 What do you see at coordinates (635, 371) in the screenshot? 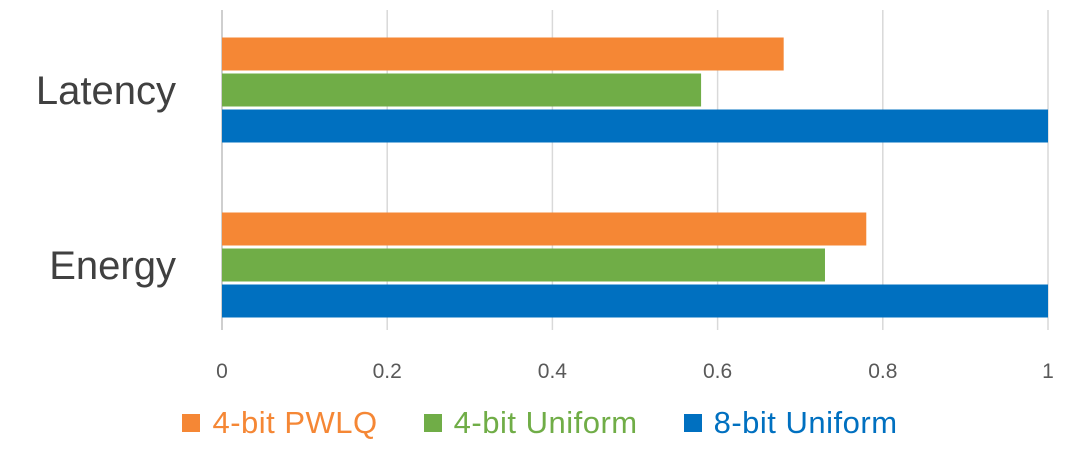
I see `x-tick-labels: 0 0.2 0.4 0.6 0.8 1` at bounding box center [635, 371].